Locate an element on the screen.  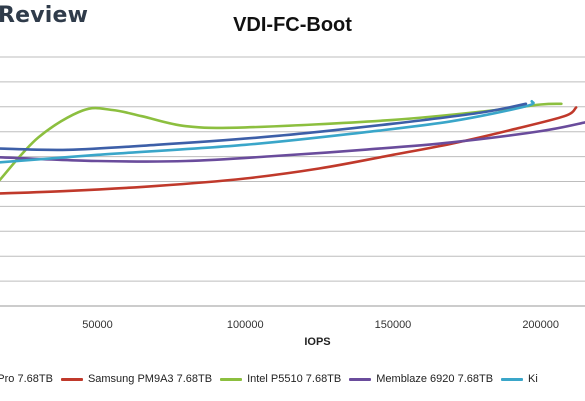
brand-logo-text: Review is located at coordinates (44, 15).